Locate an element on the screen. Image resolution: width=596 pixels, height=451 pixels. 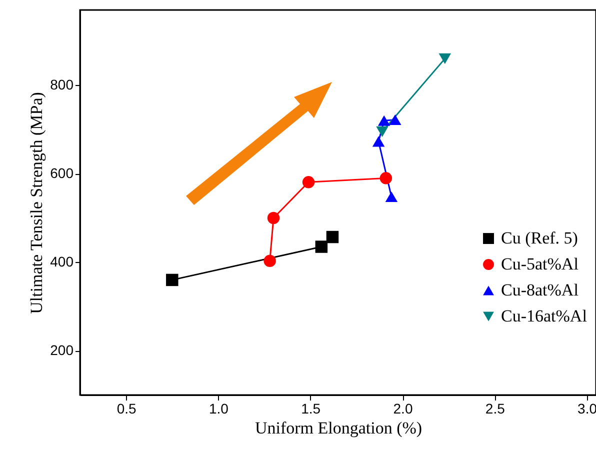
y-tick-label: 200 is located at coordinates (62, 350).